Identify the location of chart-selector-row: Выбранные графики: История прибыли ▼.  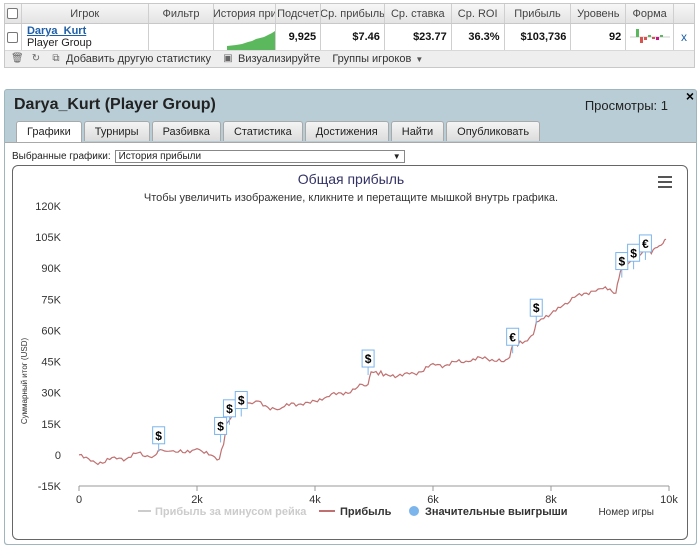
(208, 156).